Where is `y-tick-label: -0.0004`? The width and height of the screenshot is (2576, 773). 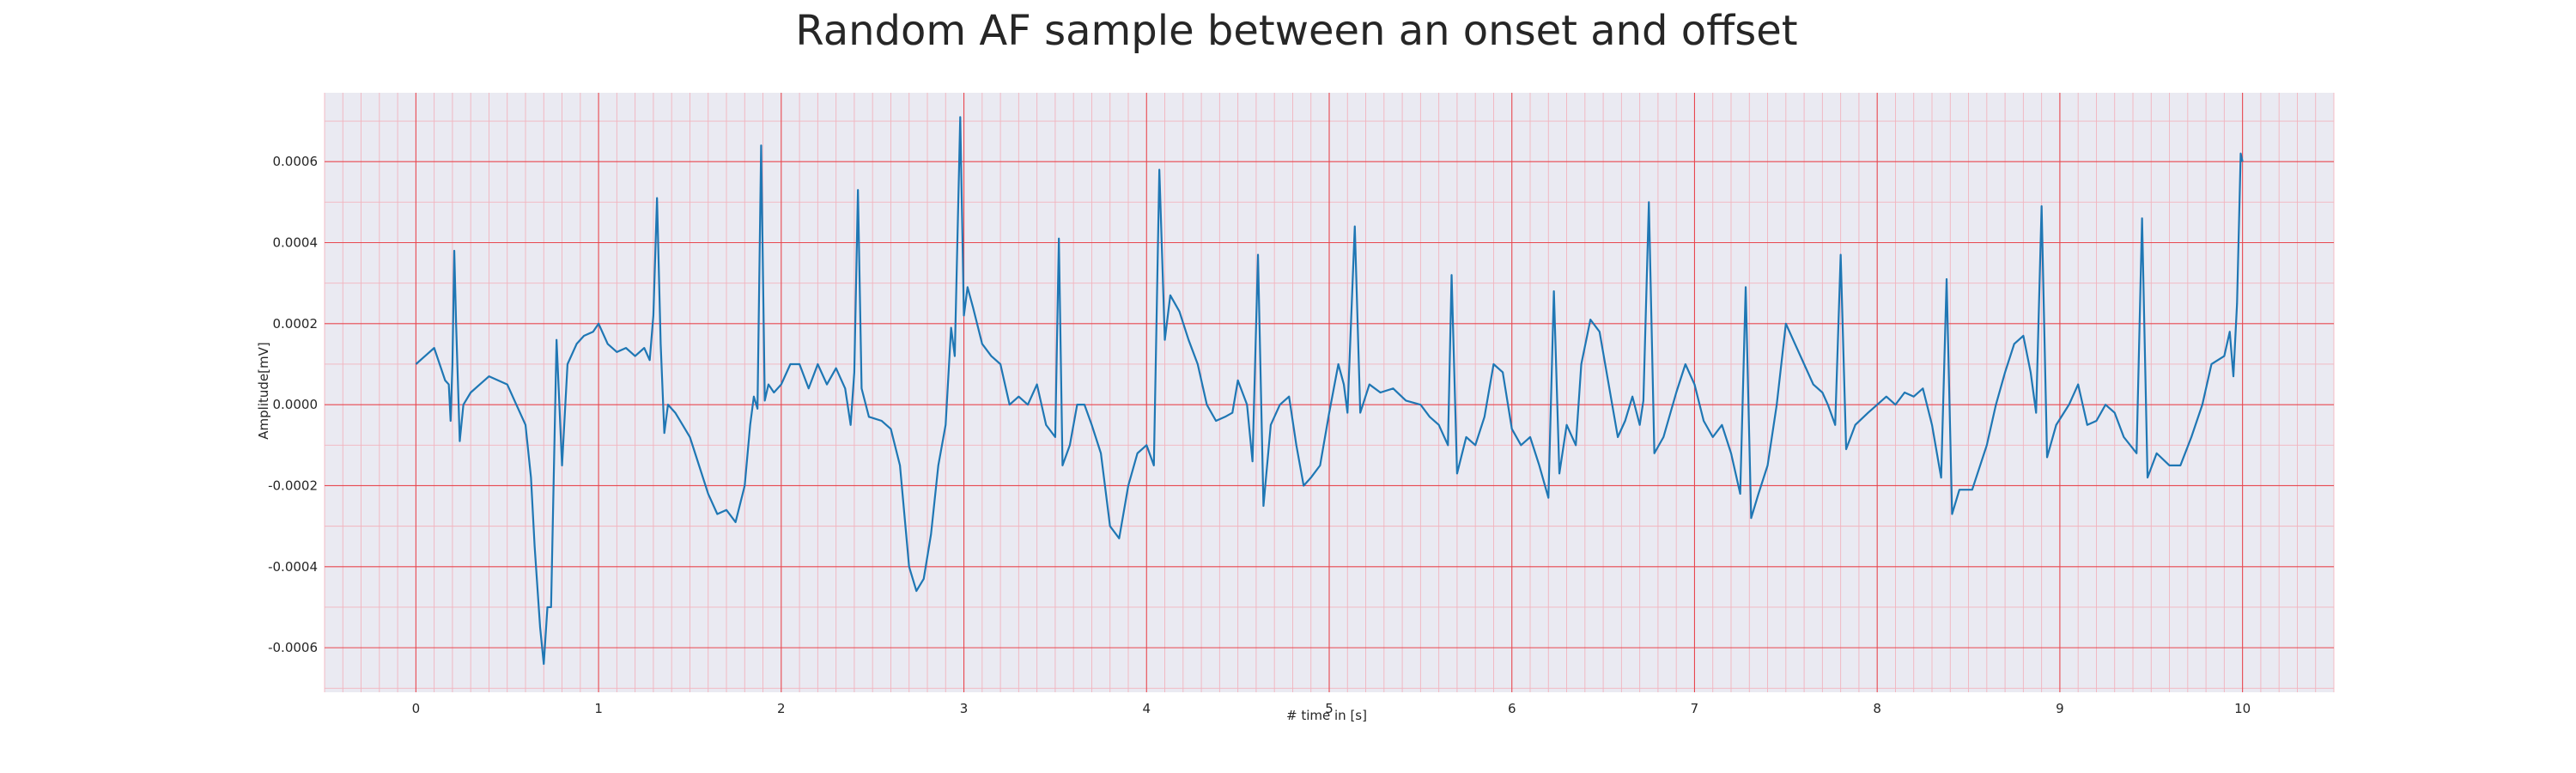 y-tick-label: -0.0004 is located at coordinates (293, 567).